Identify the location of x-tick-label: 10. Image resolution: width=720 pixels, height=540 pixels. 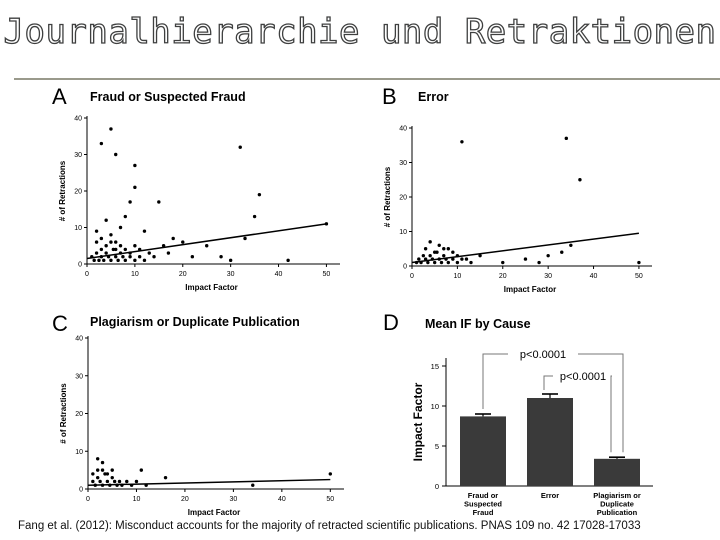
(135, 274).